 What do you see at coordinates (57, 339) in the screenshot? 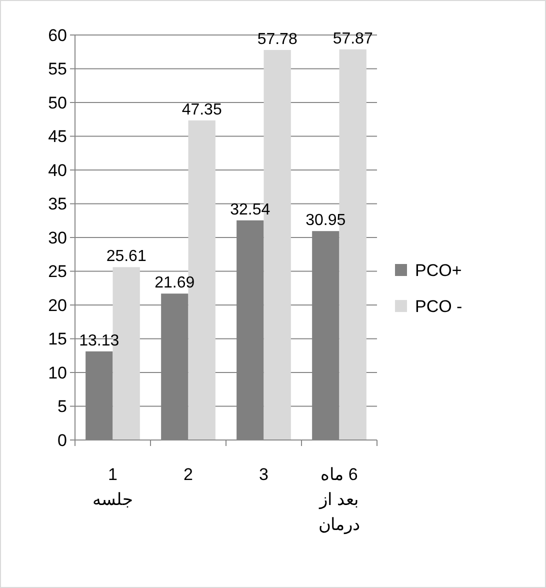
I see `y-tick-label: 15` at bounding box center [57, 339].